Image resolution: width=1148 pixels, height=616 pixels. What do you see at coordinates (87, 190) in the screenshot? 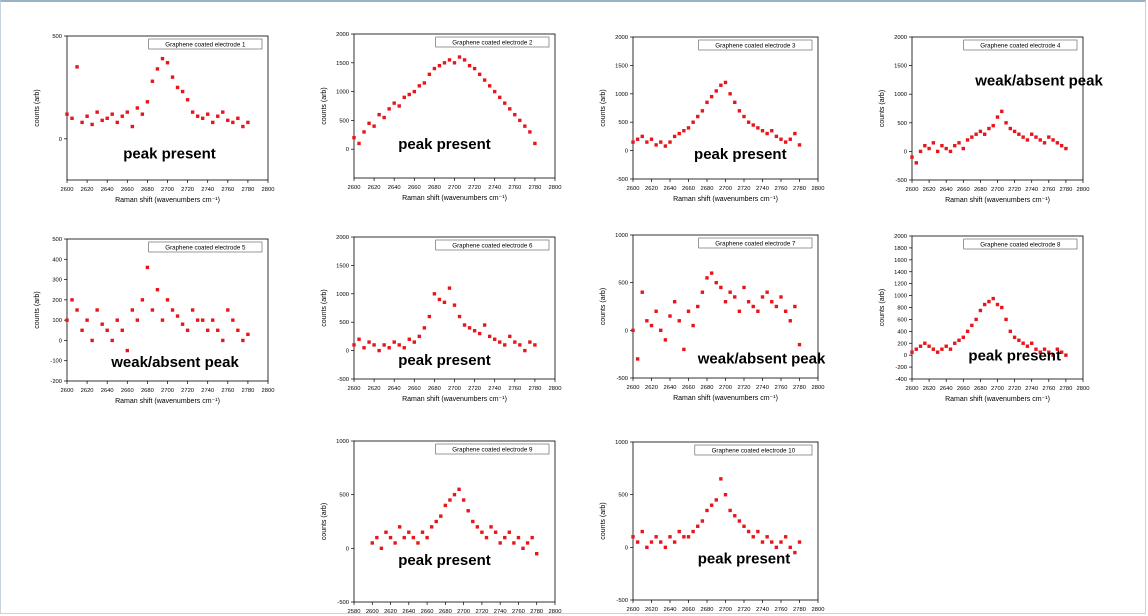
I see `x-tick-label: 2620` at bounding box center [87, 190].